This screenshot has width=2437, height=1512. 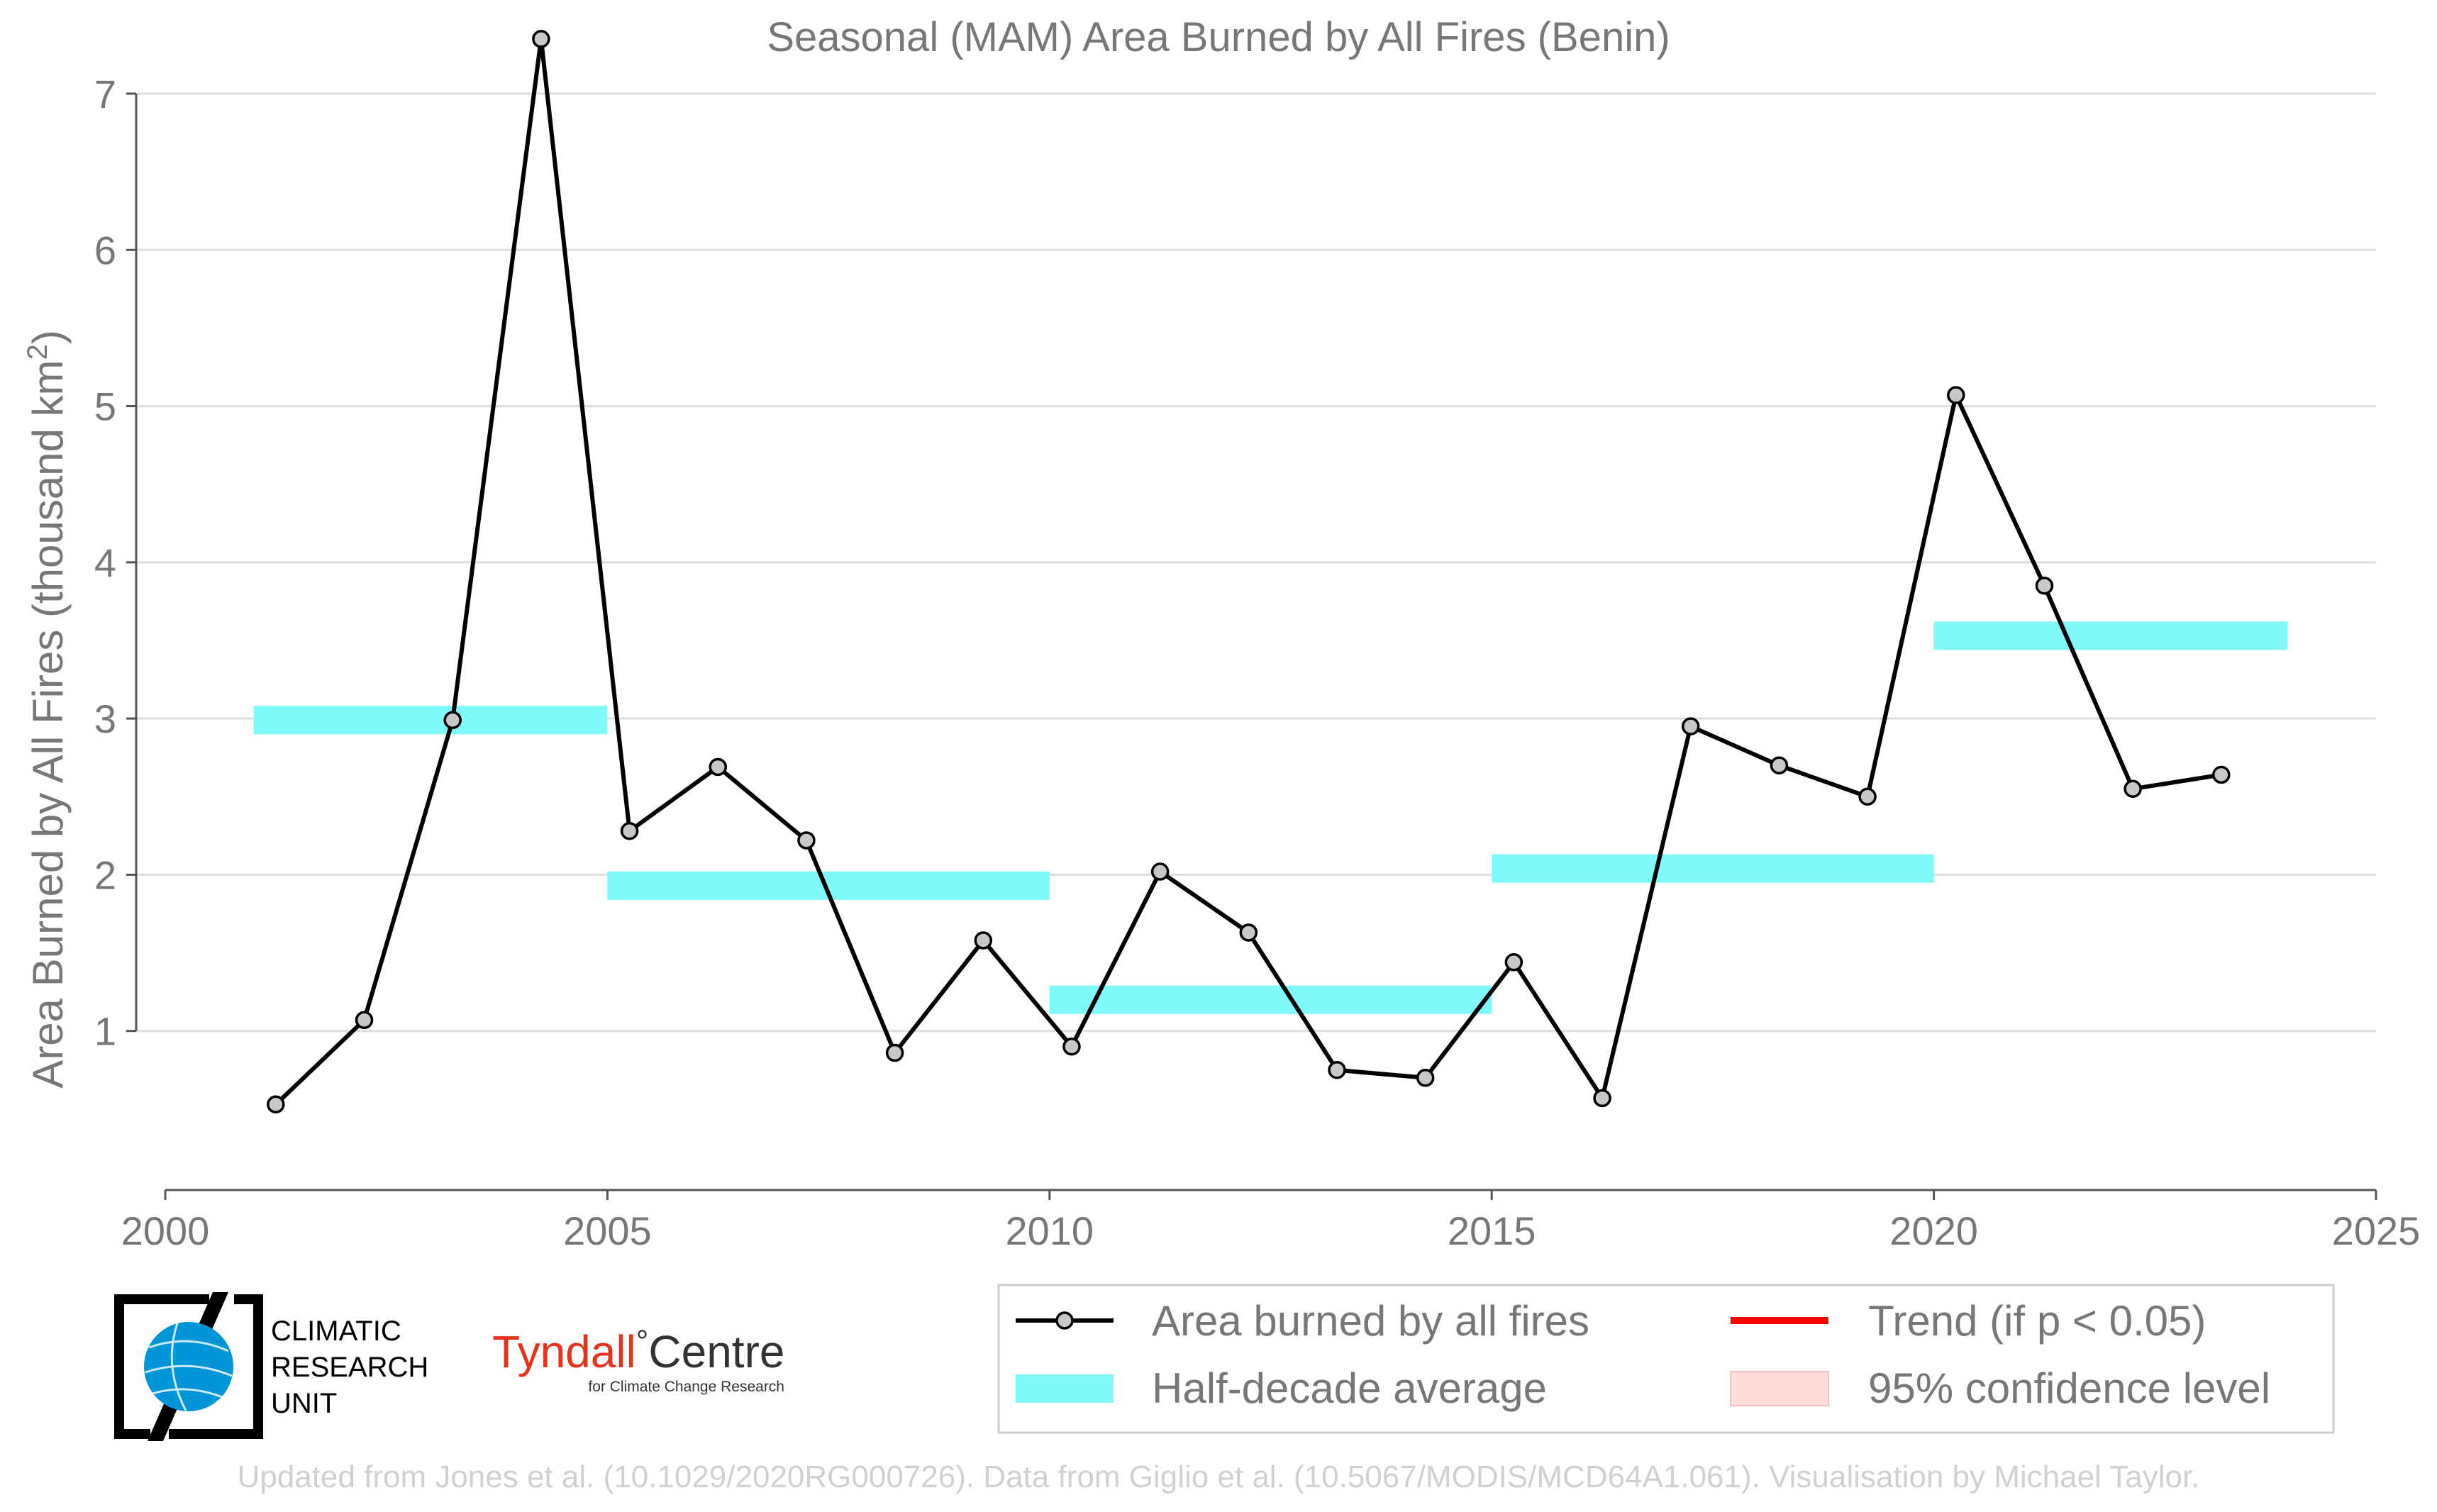 What do you see at coordinates (2037, 1321) in the screenshot?
I see `legend-label-trend: Trend (if p < 0.05)` at bounding box center [2037, 1321].